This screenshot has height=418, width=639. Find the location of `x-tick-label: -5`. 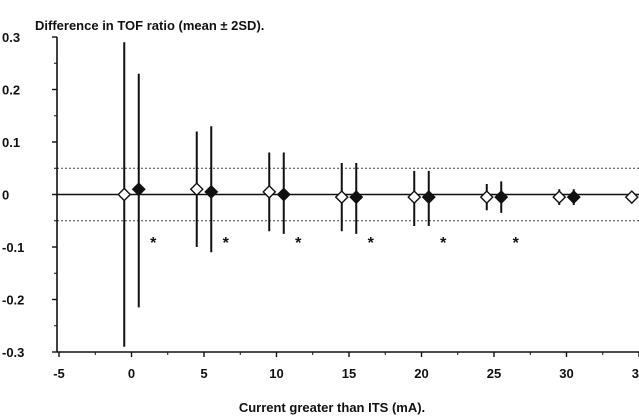

x-tick-label: -5 is located at coordinates (59, 373).